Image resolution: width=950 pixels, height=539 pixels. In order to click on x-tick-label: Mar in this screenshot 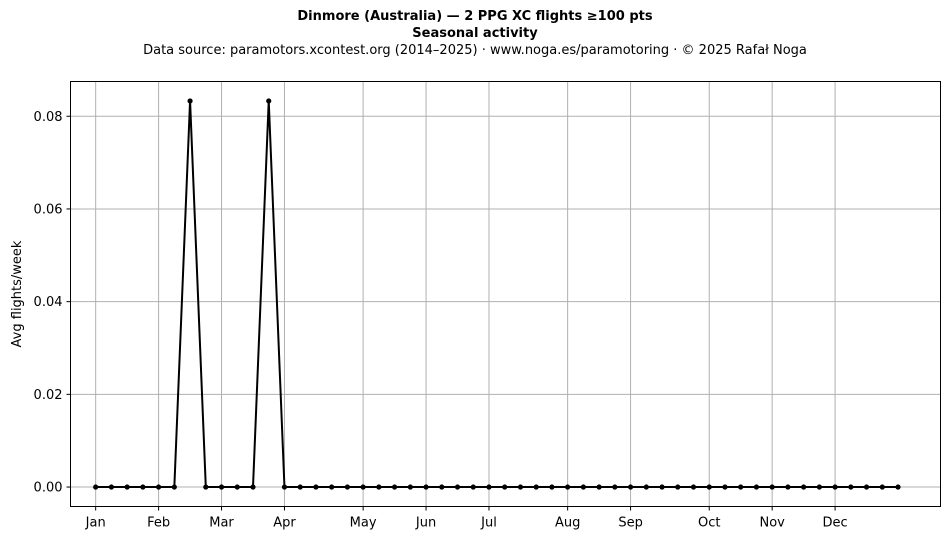, I will do `click(221, 523)`.